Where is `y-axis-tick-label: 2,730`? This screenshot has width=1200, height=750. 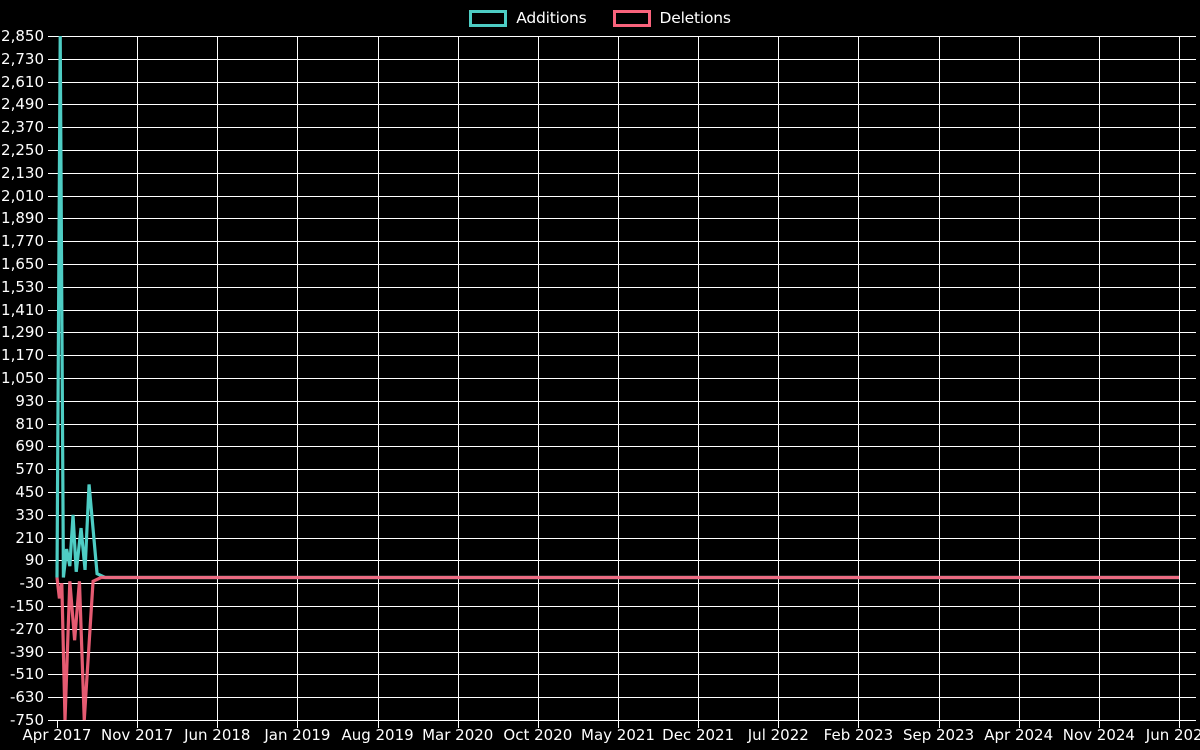 y-axis-tick-label: 2,730 is located at coordinates (22, 58).